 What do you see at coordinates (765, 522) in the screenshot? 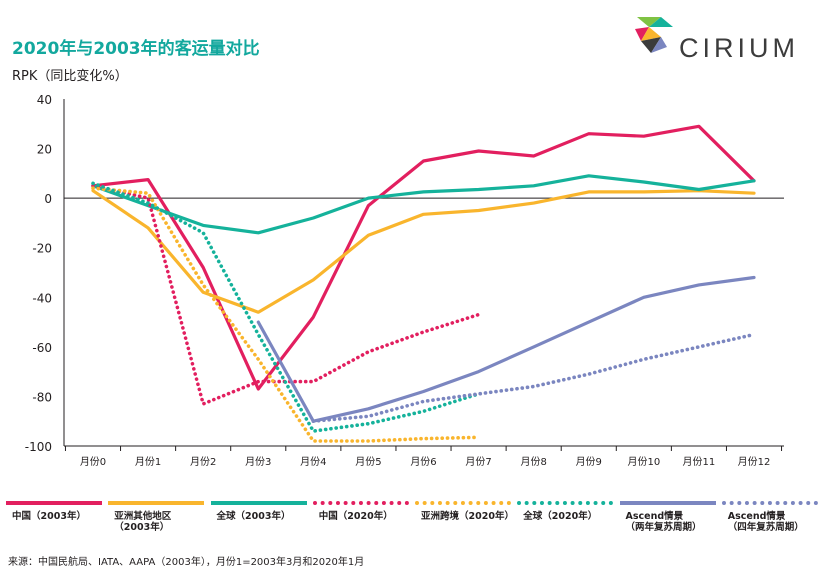
I see `legend-label: Ascend情景 （四年复苏周期）` at bounding box center [765, 522].